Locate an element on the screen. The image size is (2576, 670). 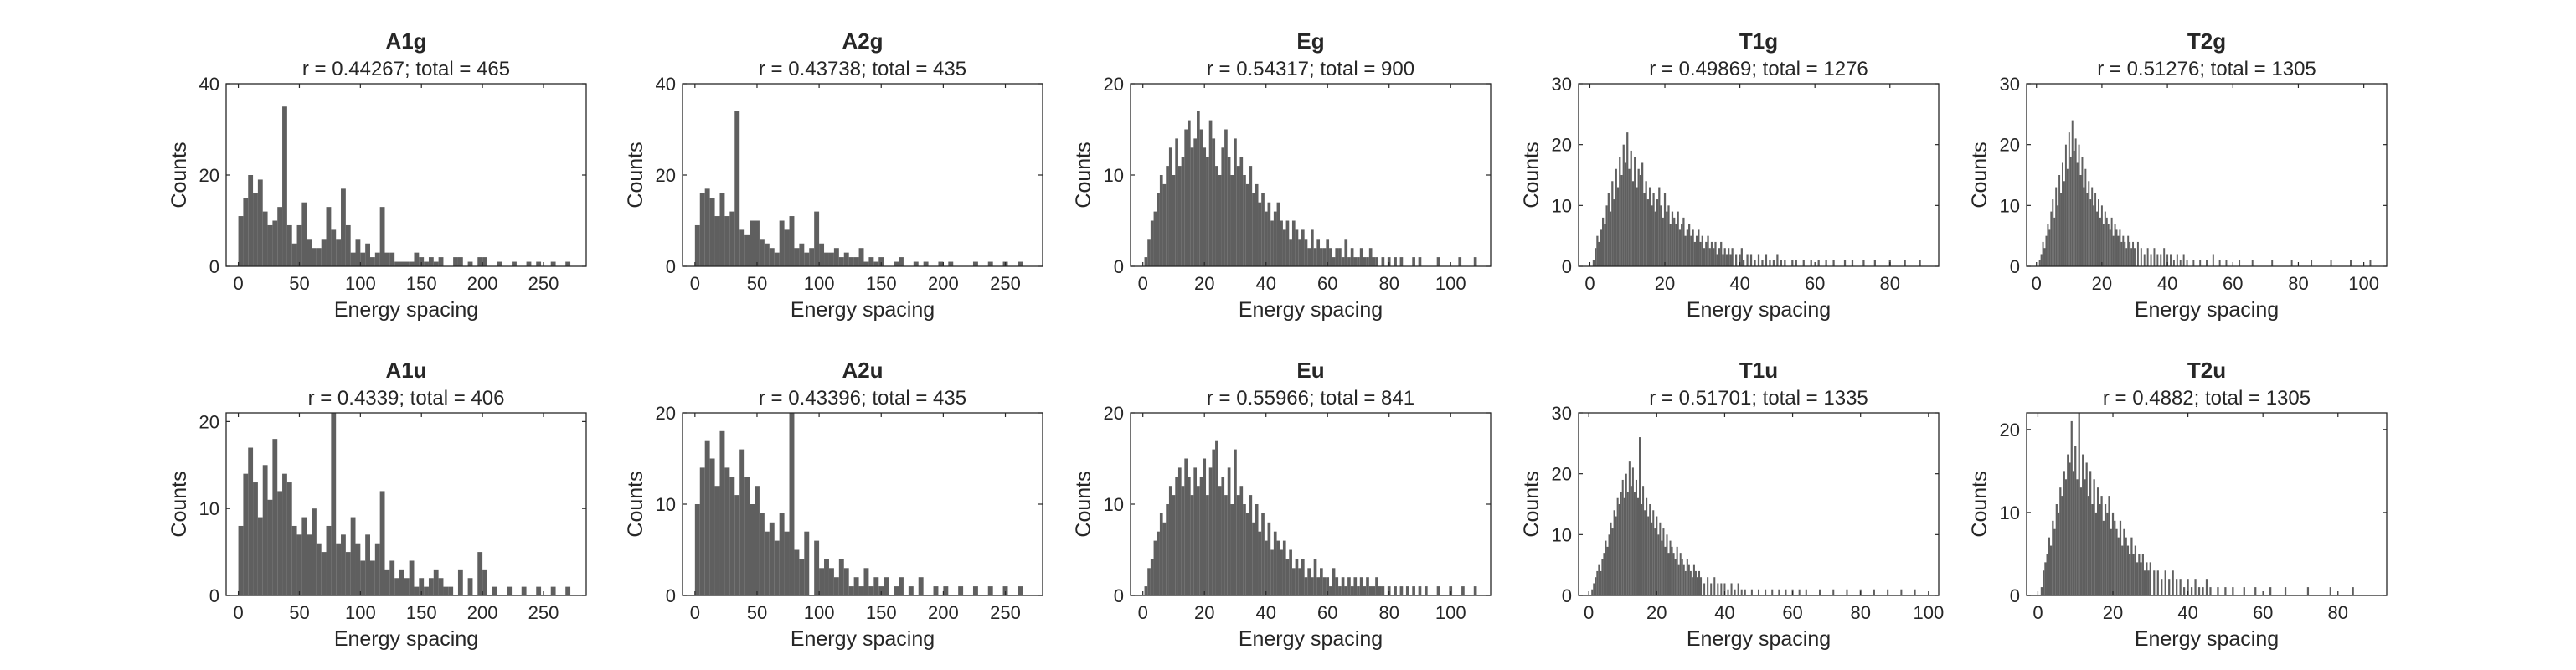
x-tick-label: 250 is located at coordinates (1005, 612).